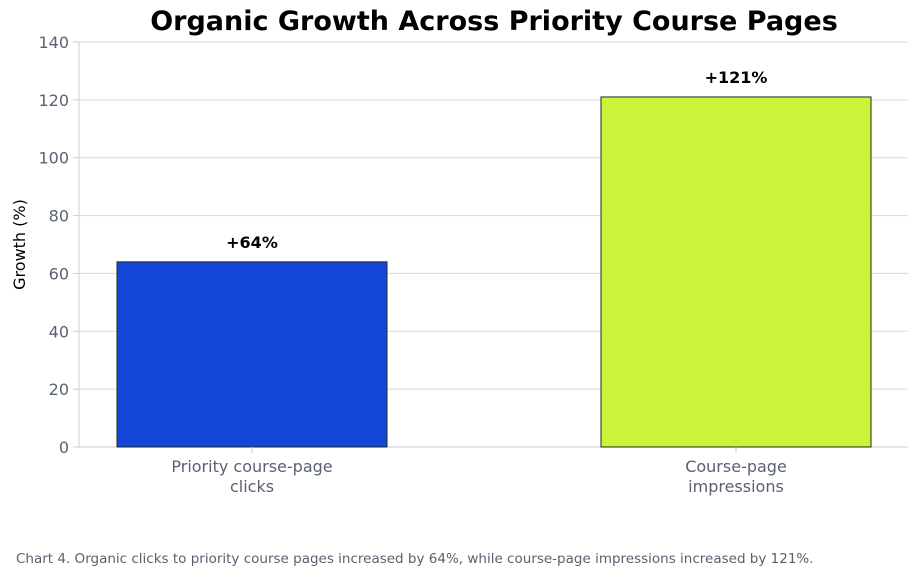 This screenshot has width=920, height=580. I want to click on y-tick-label: 140, so click(53, 42).